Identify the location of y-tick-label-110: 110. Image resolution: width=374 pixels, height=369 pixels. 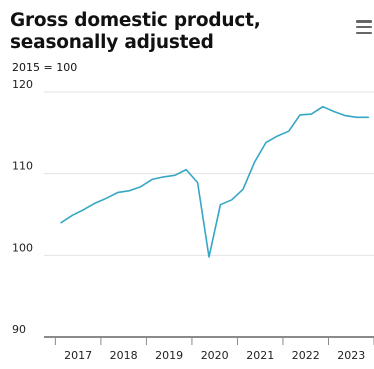
(22, 166).